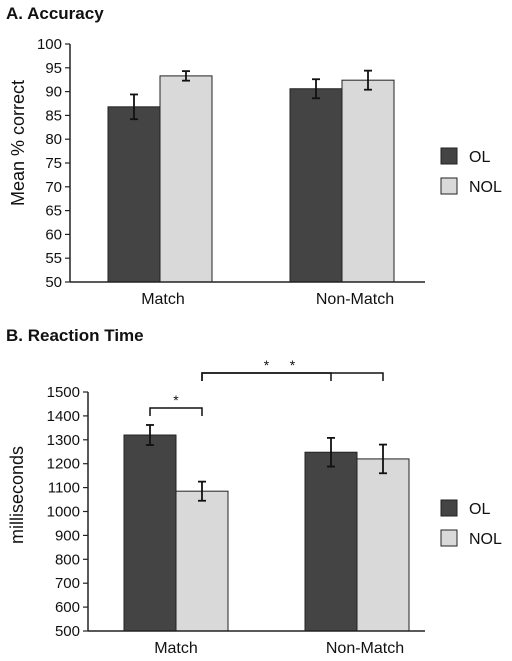 The image size is (512, 661). Describe the element at coordinates (64, 488) in the screenshot. I see `panel-b-y-tick-label: 1100` at that location.